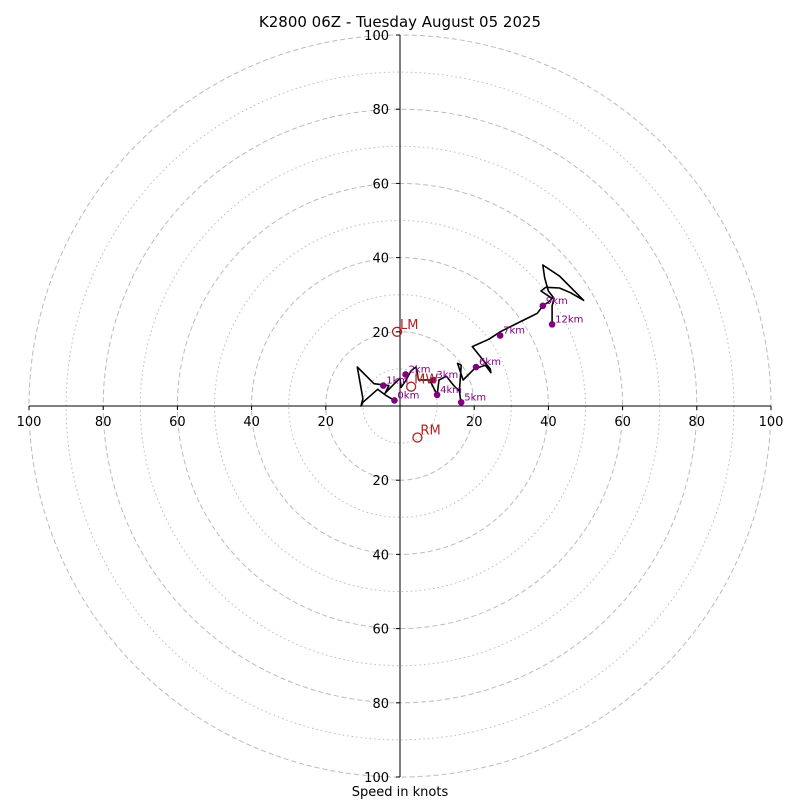  Describe the element at coordinates (451, 390) in the screenshot. I see `height-label-4km: 4km` at that location.